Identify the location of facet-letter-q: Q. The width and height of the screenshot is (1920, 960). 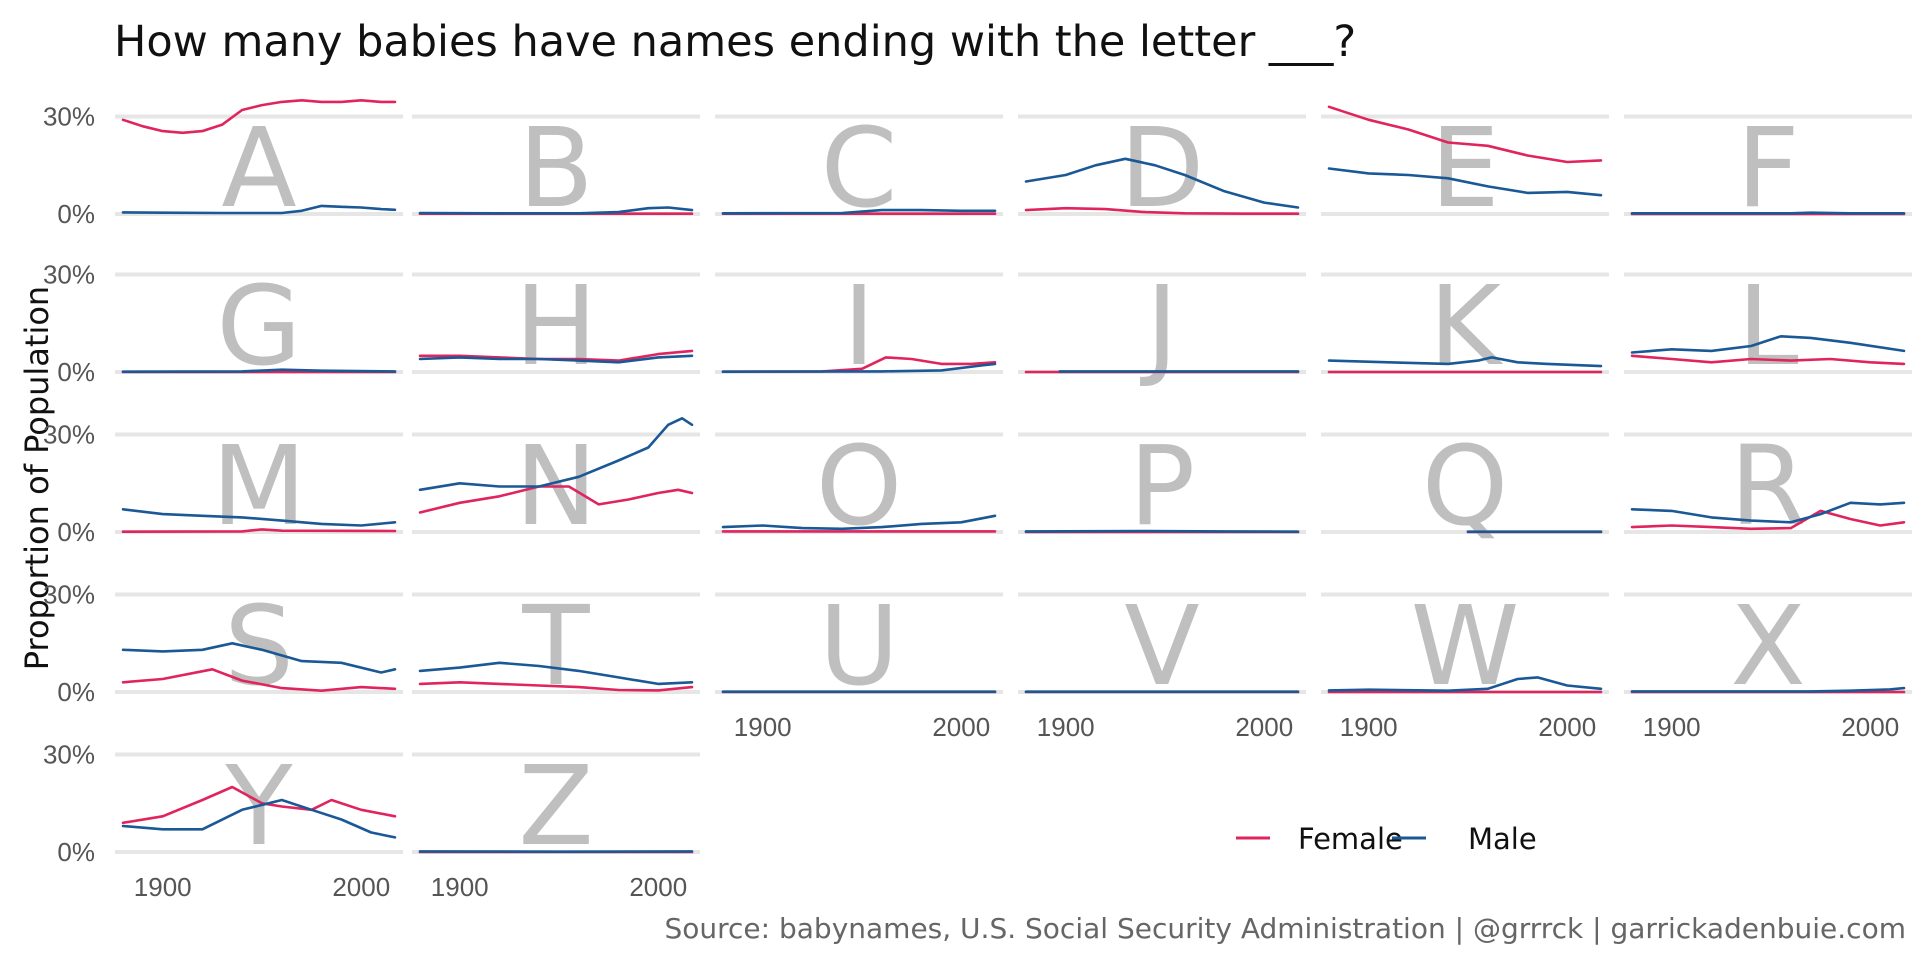
(1465, 486).